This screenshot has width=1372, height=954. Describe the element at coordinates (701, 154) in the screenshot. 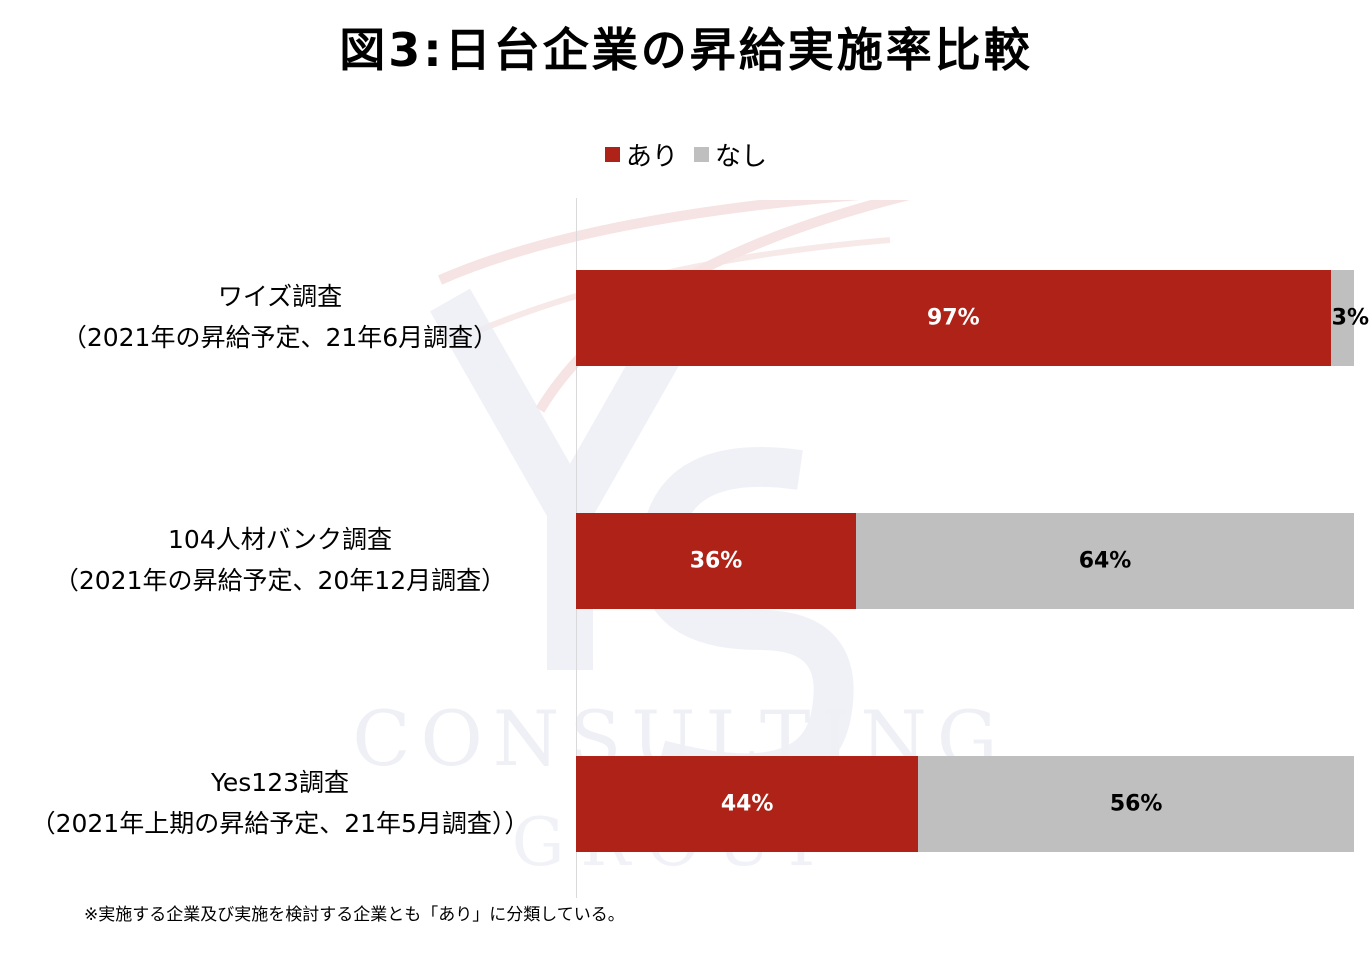

I see `legend-swatch-nashi` at that location.